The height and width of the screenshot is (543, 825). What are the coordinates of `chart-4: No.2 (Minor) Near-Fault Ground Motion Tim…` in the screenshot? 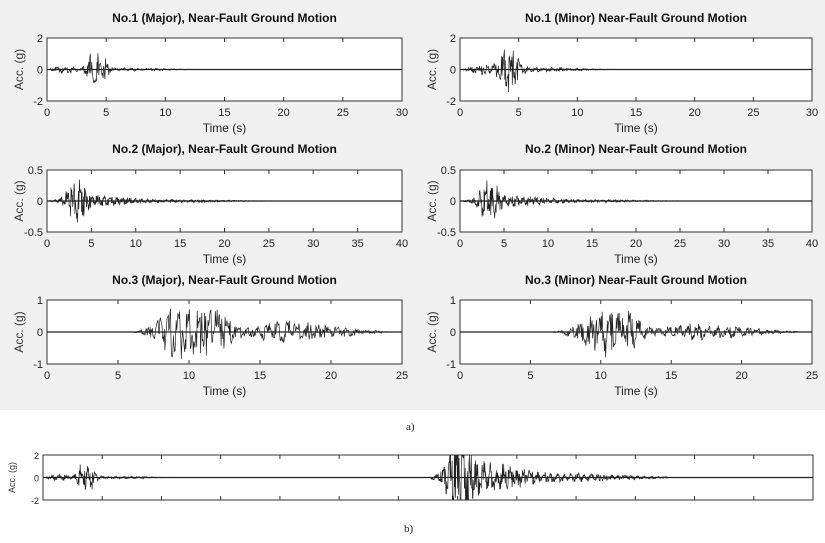 It's located at (621, 204).